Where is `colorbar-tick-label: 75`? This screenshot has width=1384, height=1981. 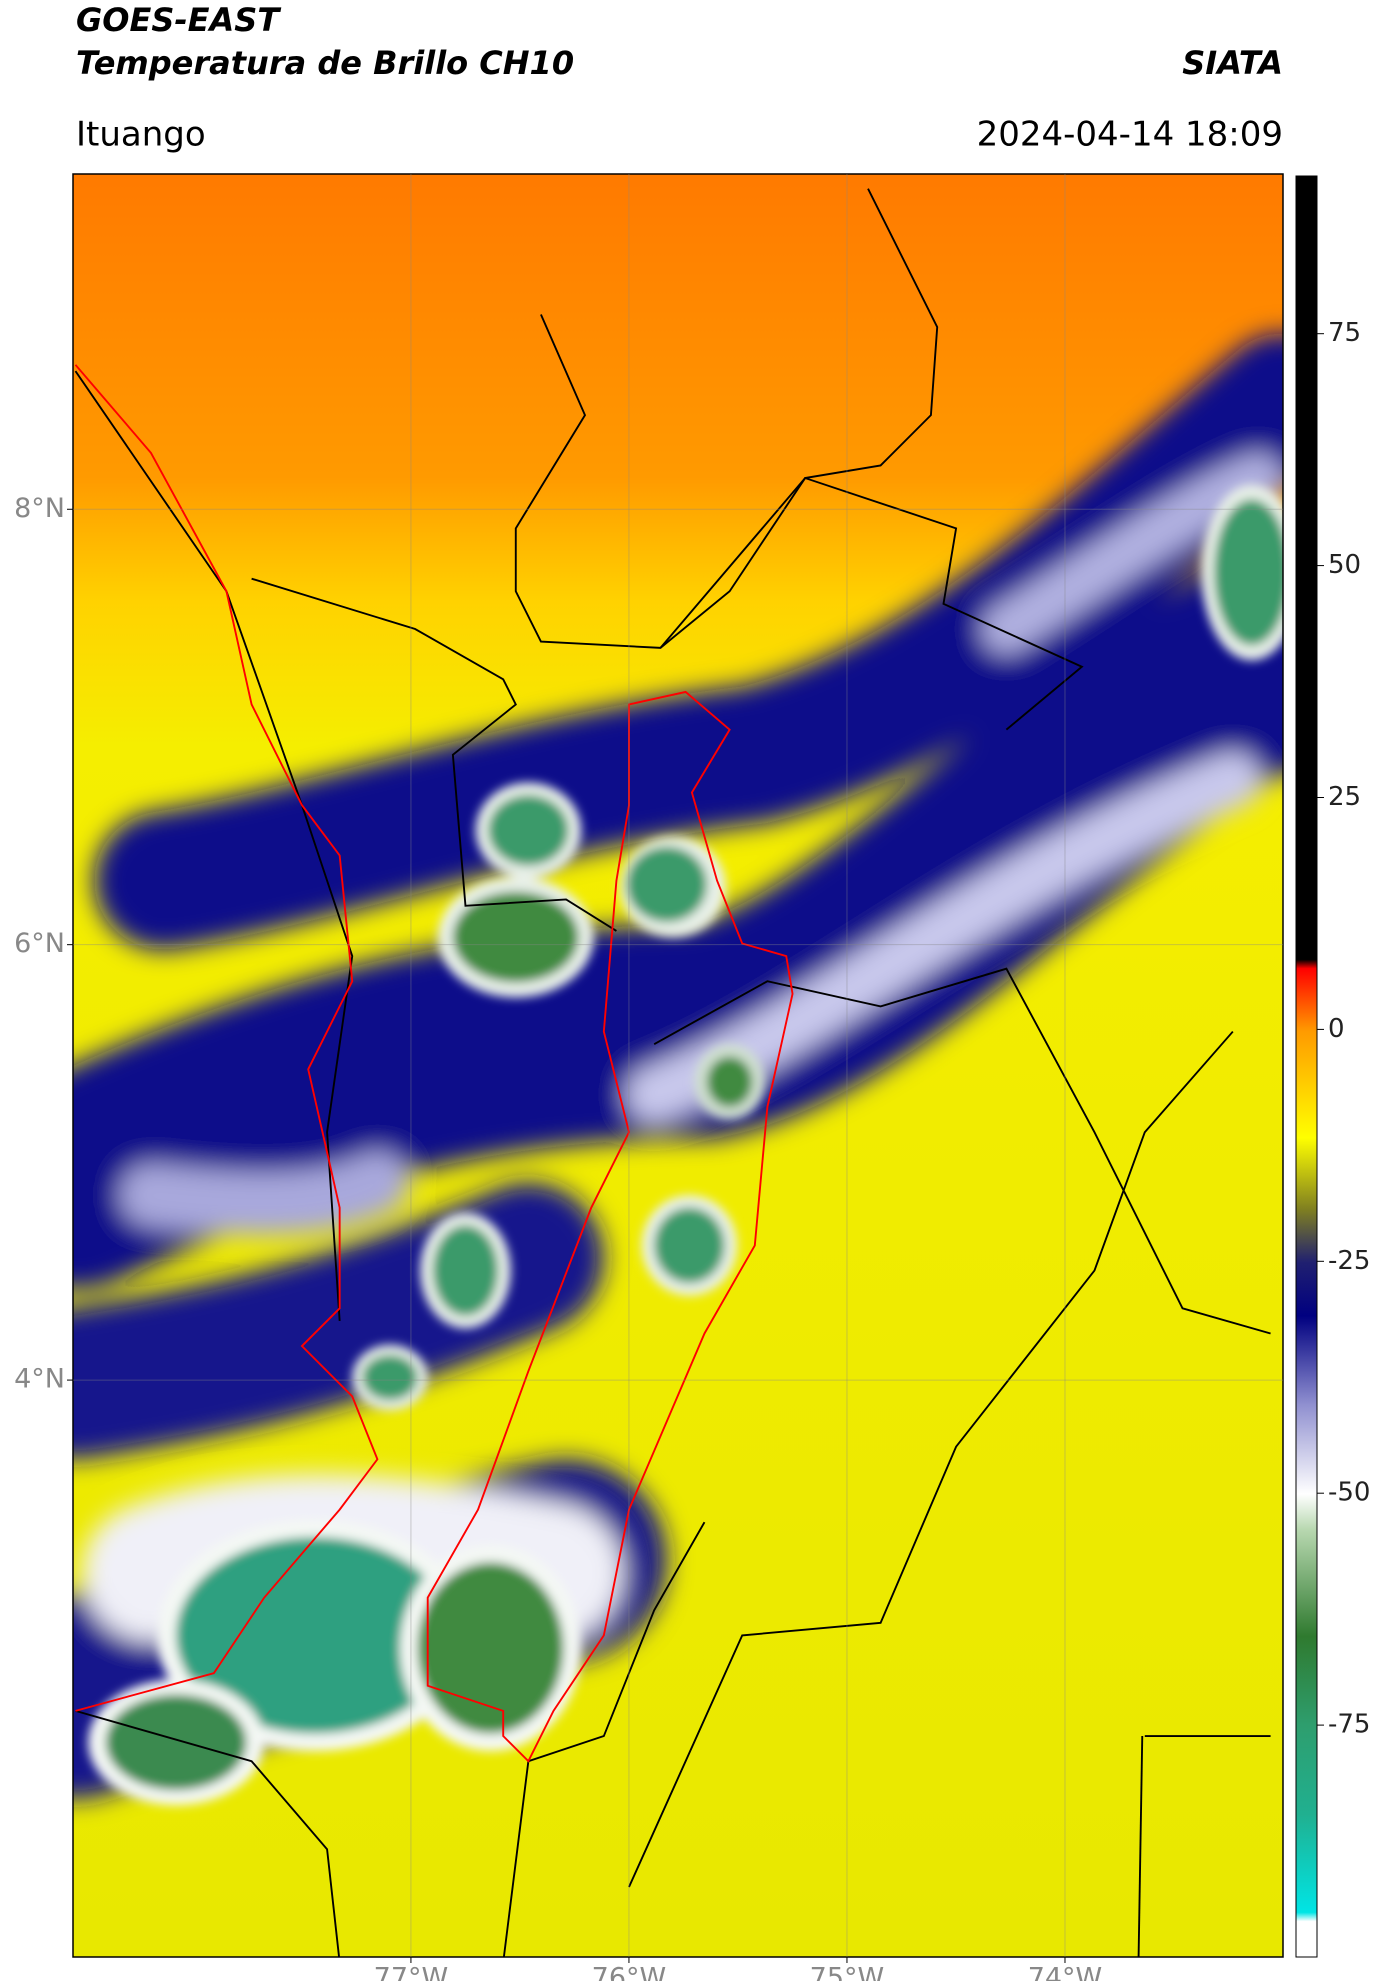
colorbar-tick-label: 75 is located at coordinates (1344, 333).